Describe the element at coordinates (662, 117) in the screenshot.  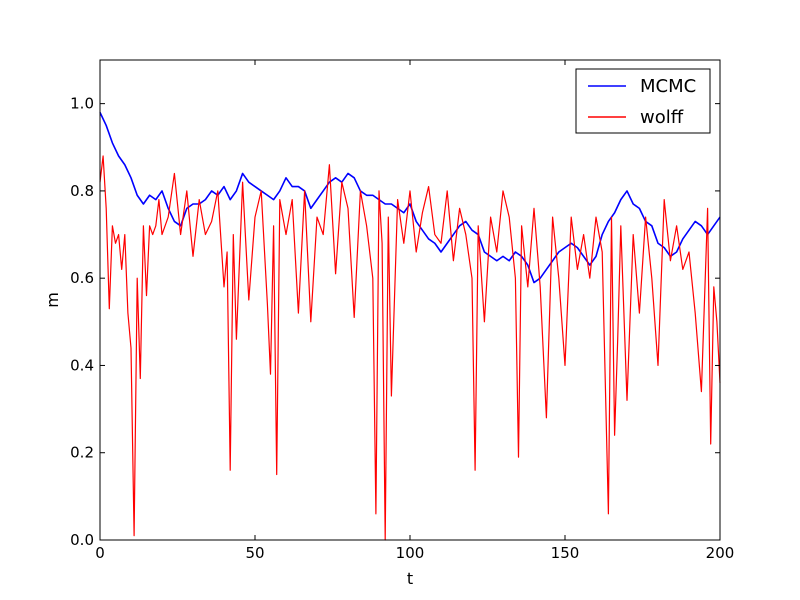
I see `legend-label-wolff: wolff` at that location.